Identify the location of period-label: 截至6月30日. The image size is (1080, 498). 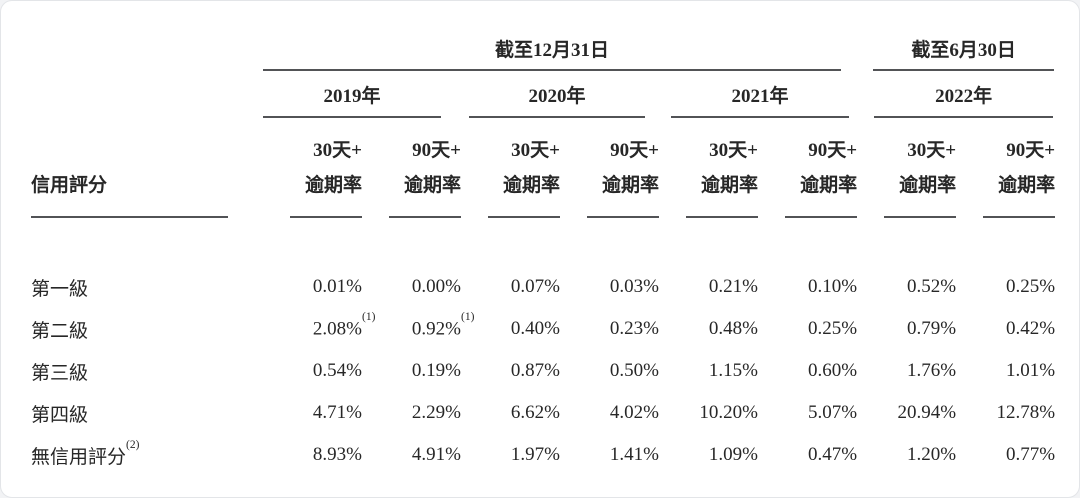
(963, 50).